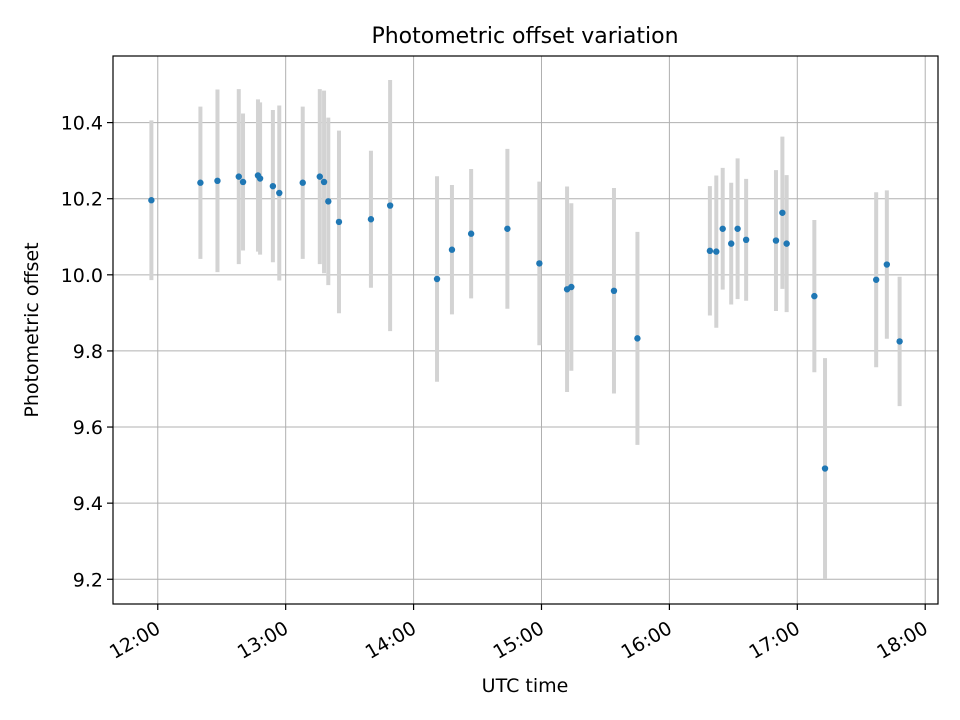 This screenshot has height=720, width=960. What do you see at coordinates (263, 640) in the screenshot?
I see `x-tick-label: 13:00` at bounding box center [263, 640].